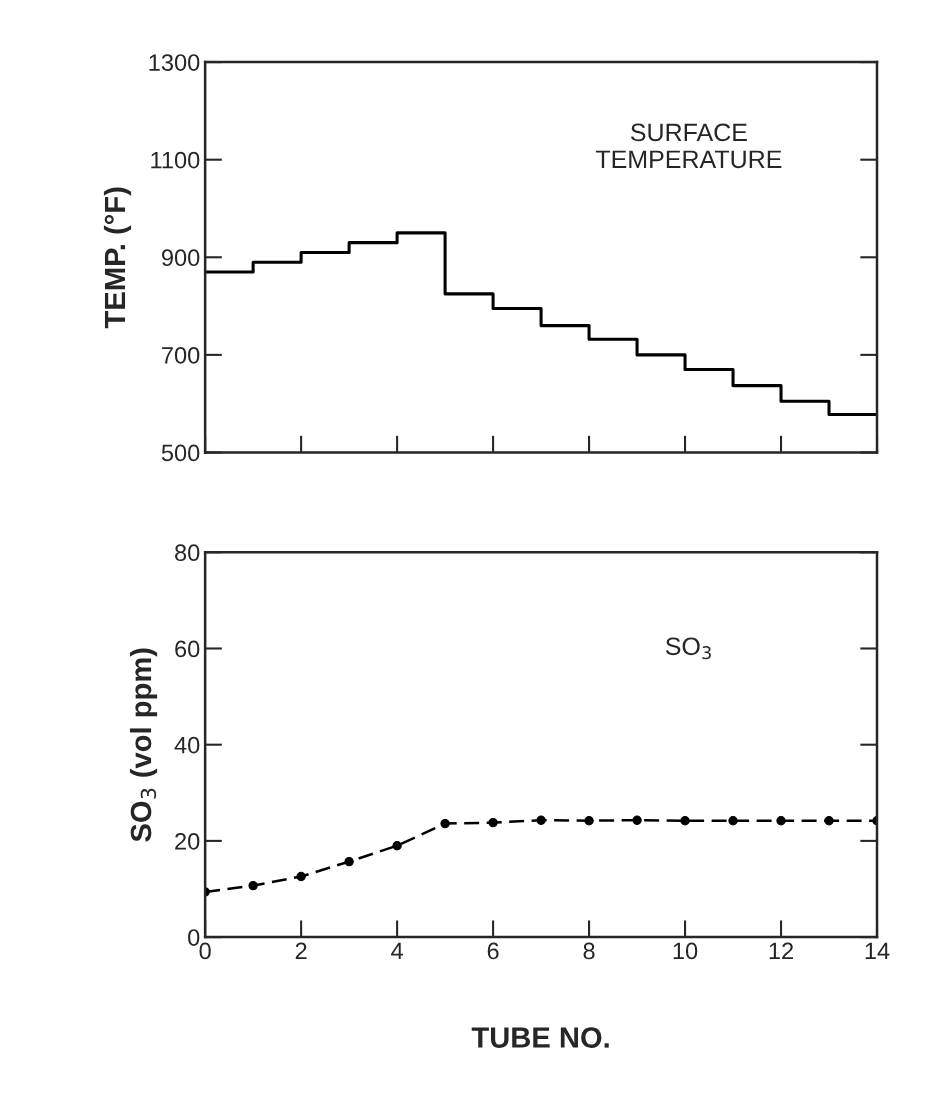 Image resolution: width=941 pixels, height=1109 pixels. I want to click on y-tick-label: 500, so click(180, 453).